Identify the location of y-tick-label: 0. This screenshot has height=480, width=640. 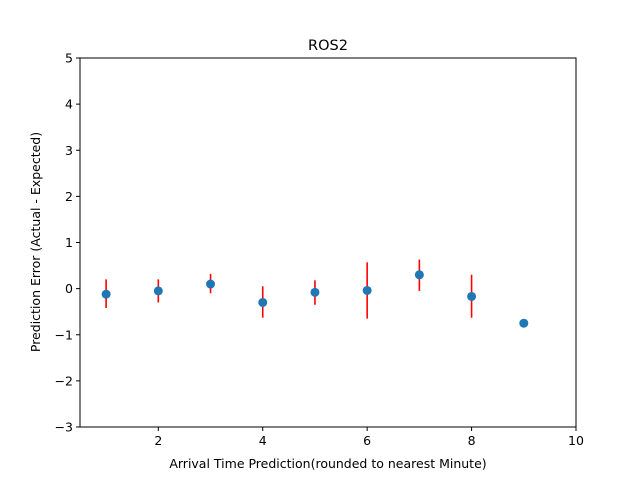
(69, 288).